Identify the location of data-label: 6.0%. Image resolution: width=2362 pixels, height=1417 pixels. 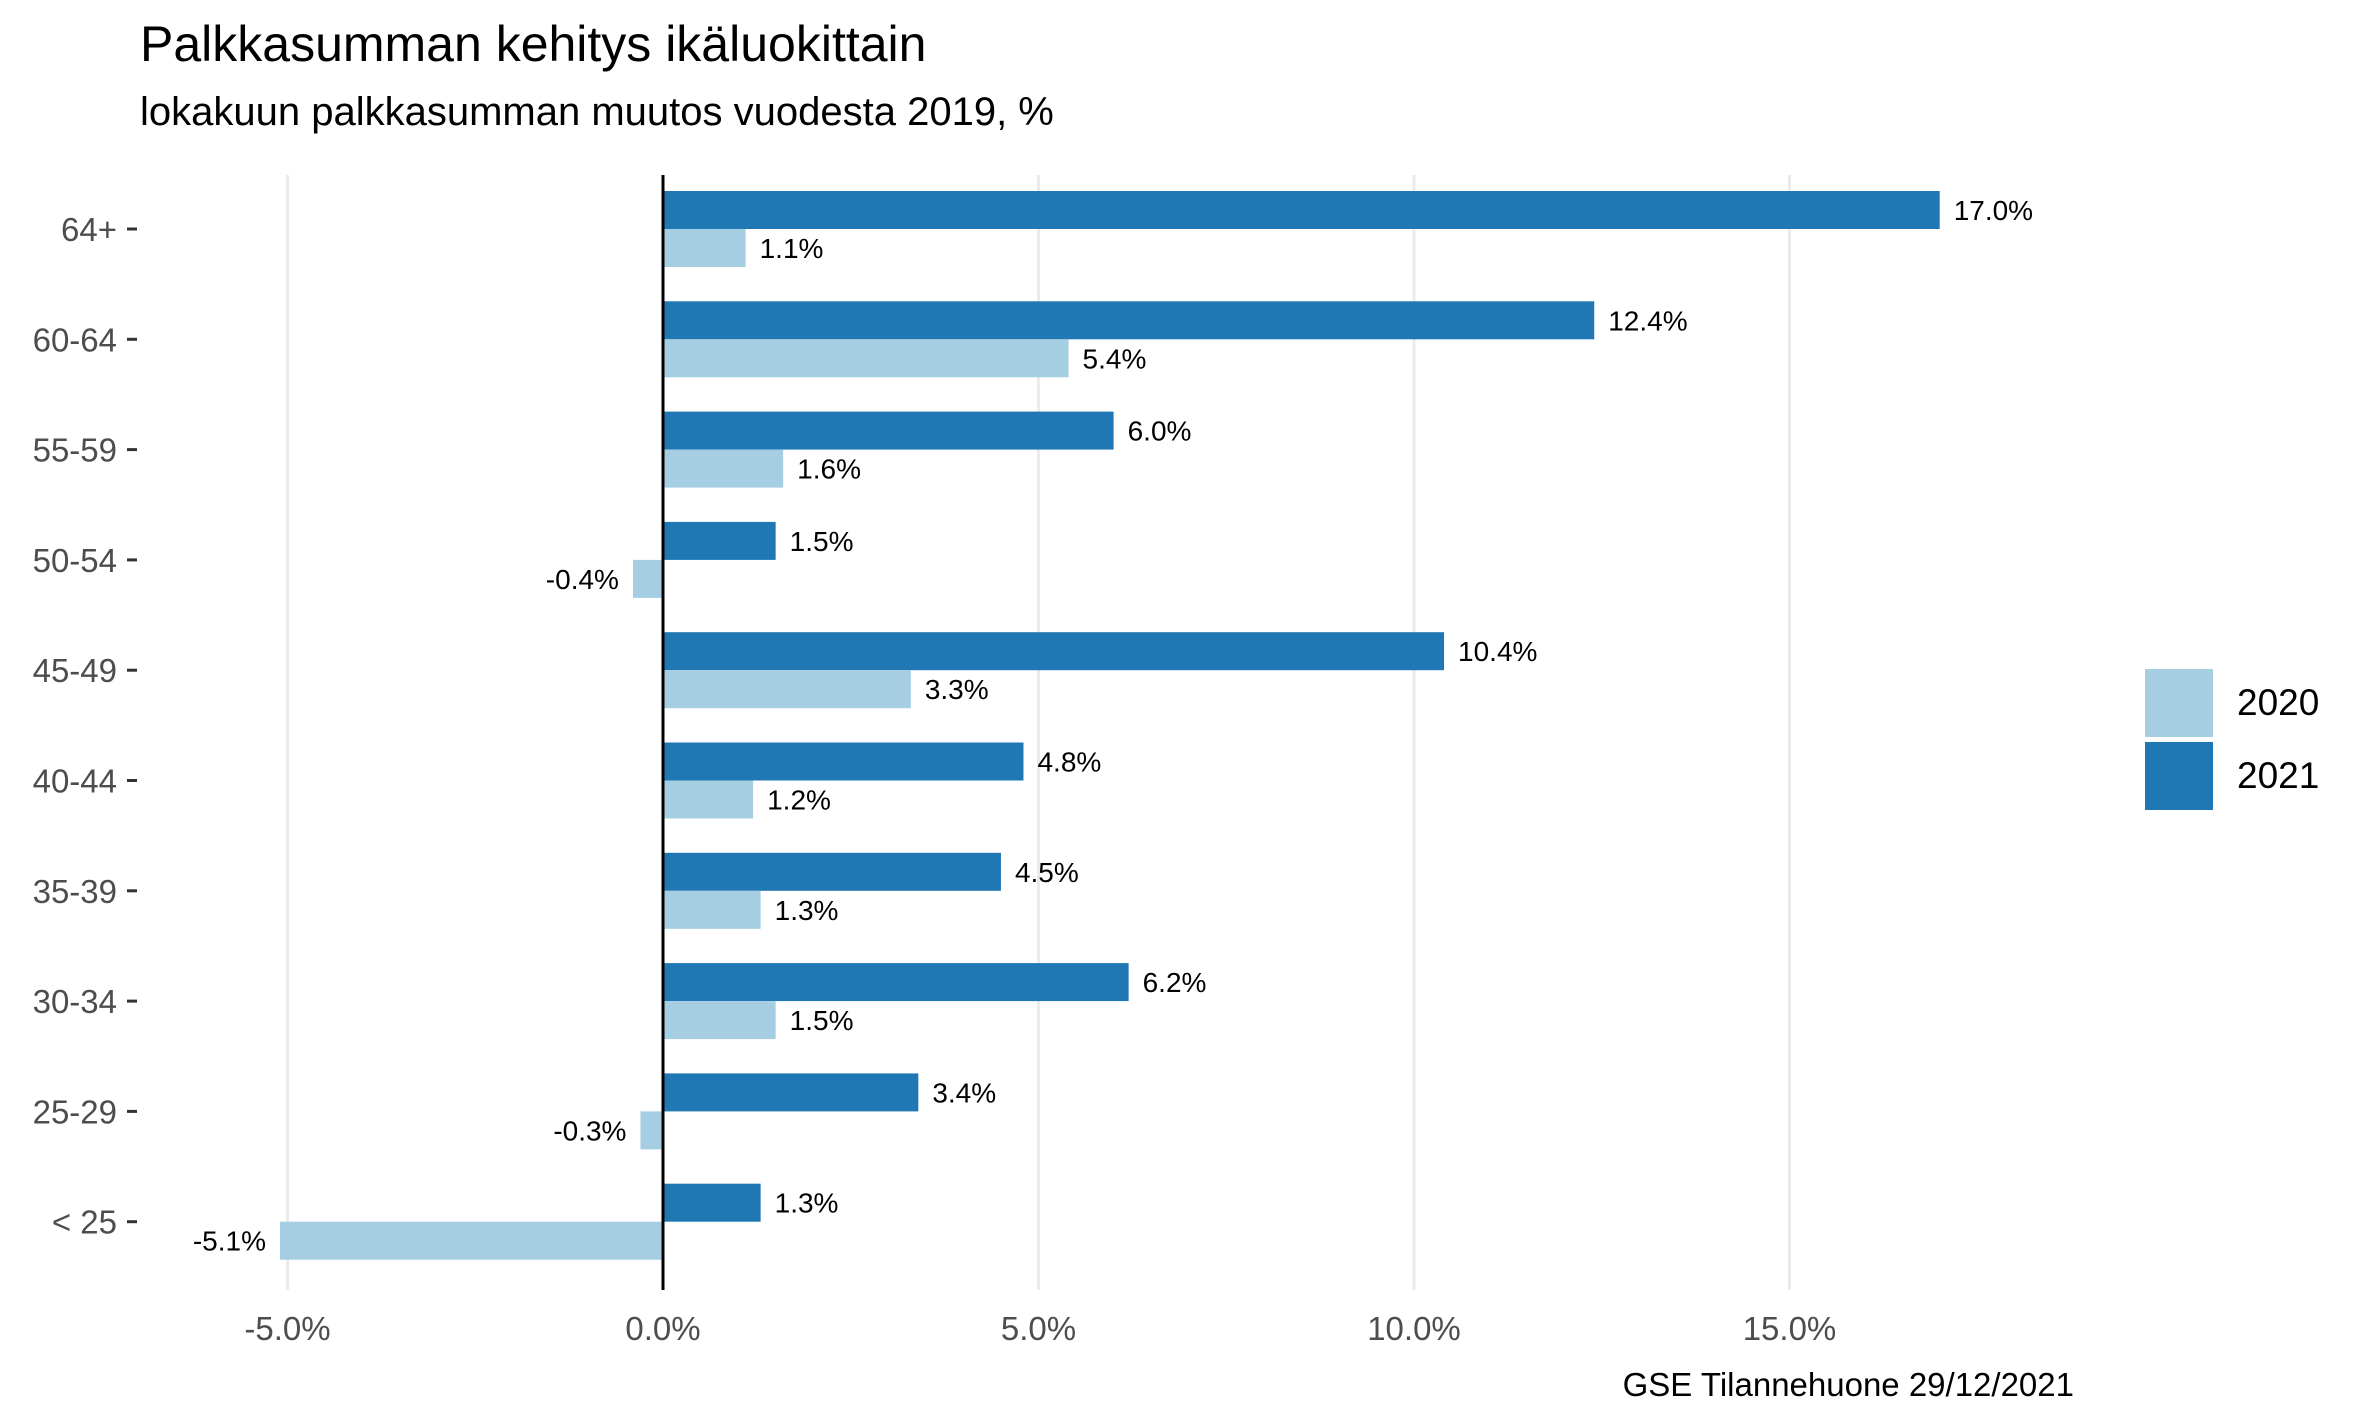
(1160, 431).